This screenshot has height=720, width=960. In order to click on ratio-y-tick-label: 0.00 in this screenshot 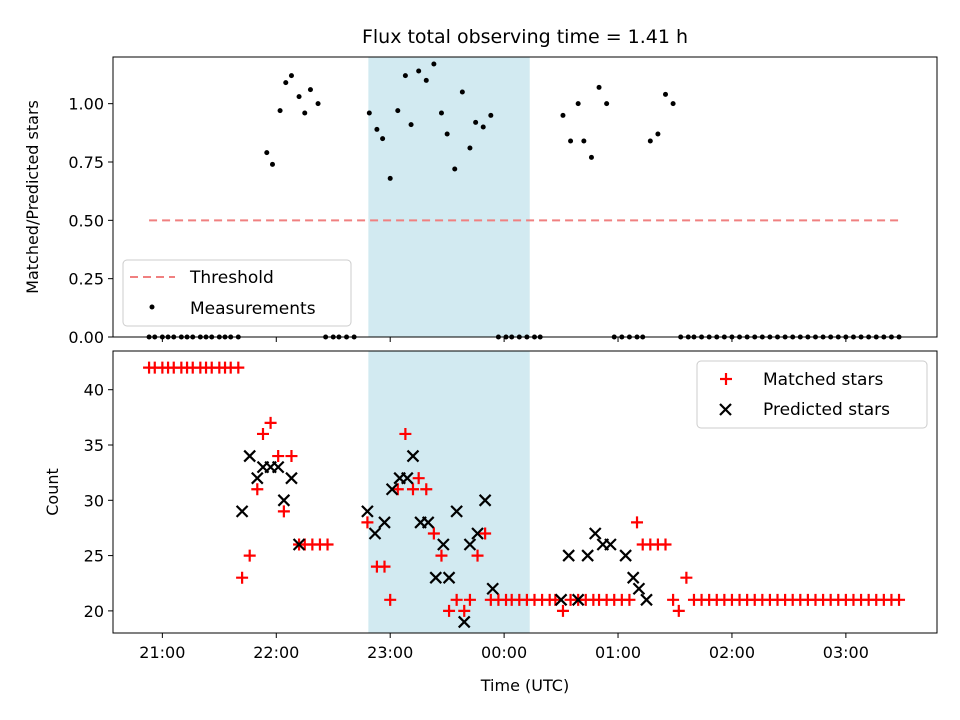, I will do `click(86, 337)`.